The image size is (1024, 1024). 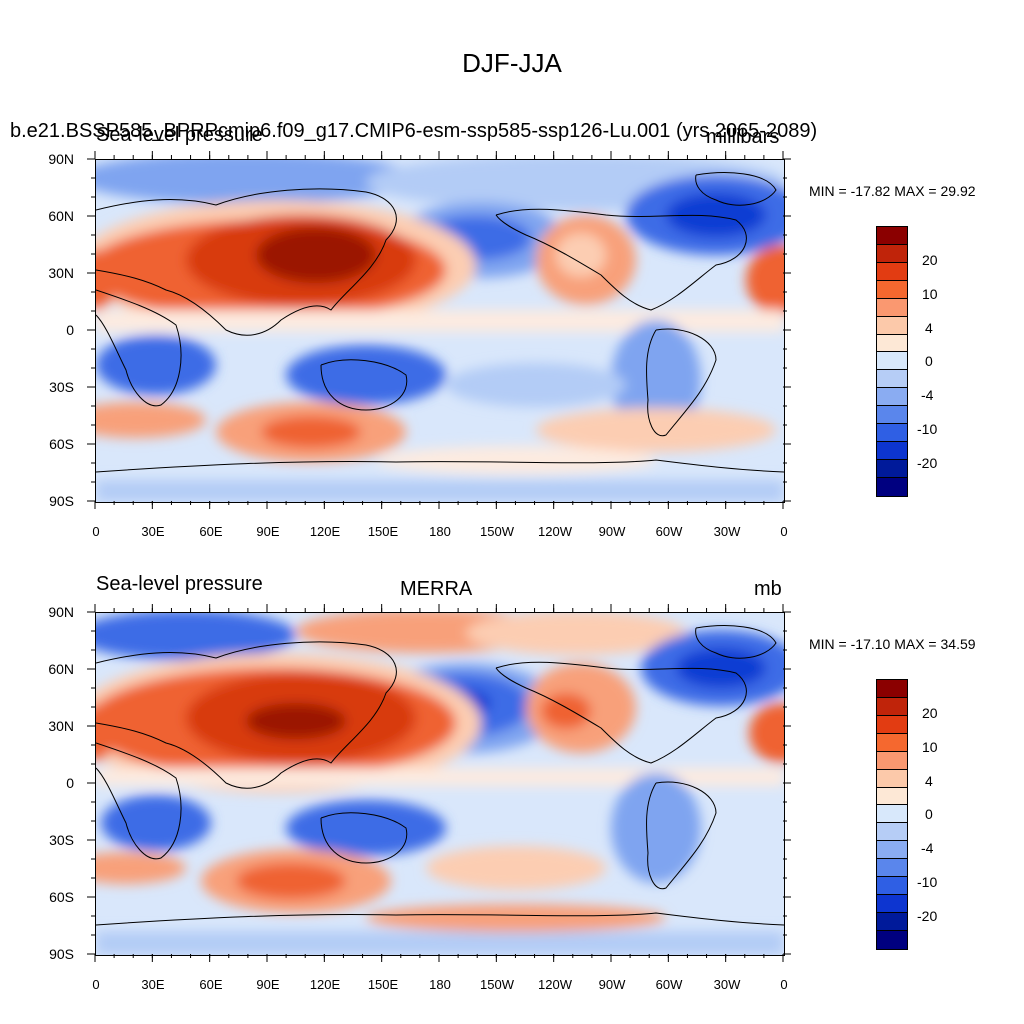 What do you see at coordinates (211, 984) in the screenshot?
I see `panel-2-lon-tick: 60E` at bounding box center [211, 984].